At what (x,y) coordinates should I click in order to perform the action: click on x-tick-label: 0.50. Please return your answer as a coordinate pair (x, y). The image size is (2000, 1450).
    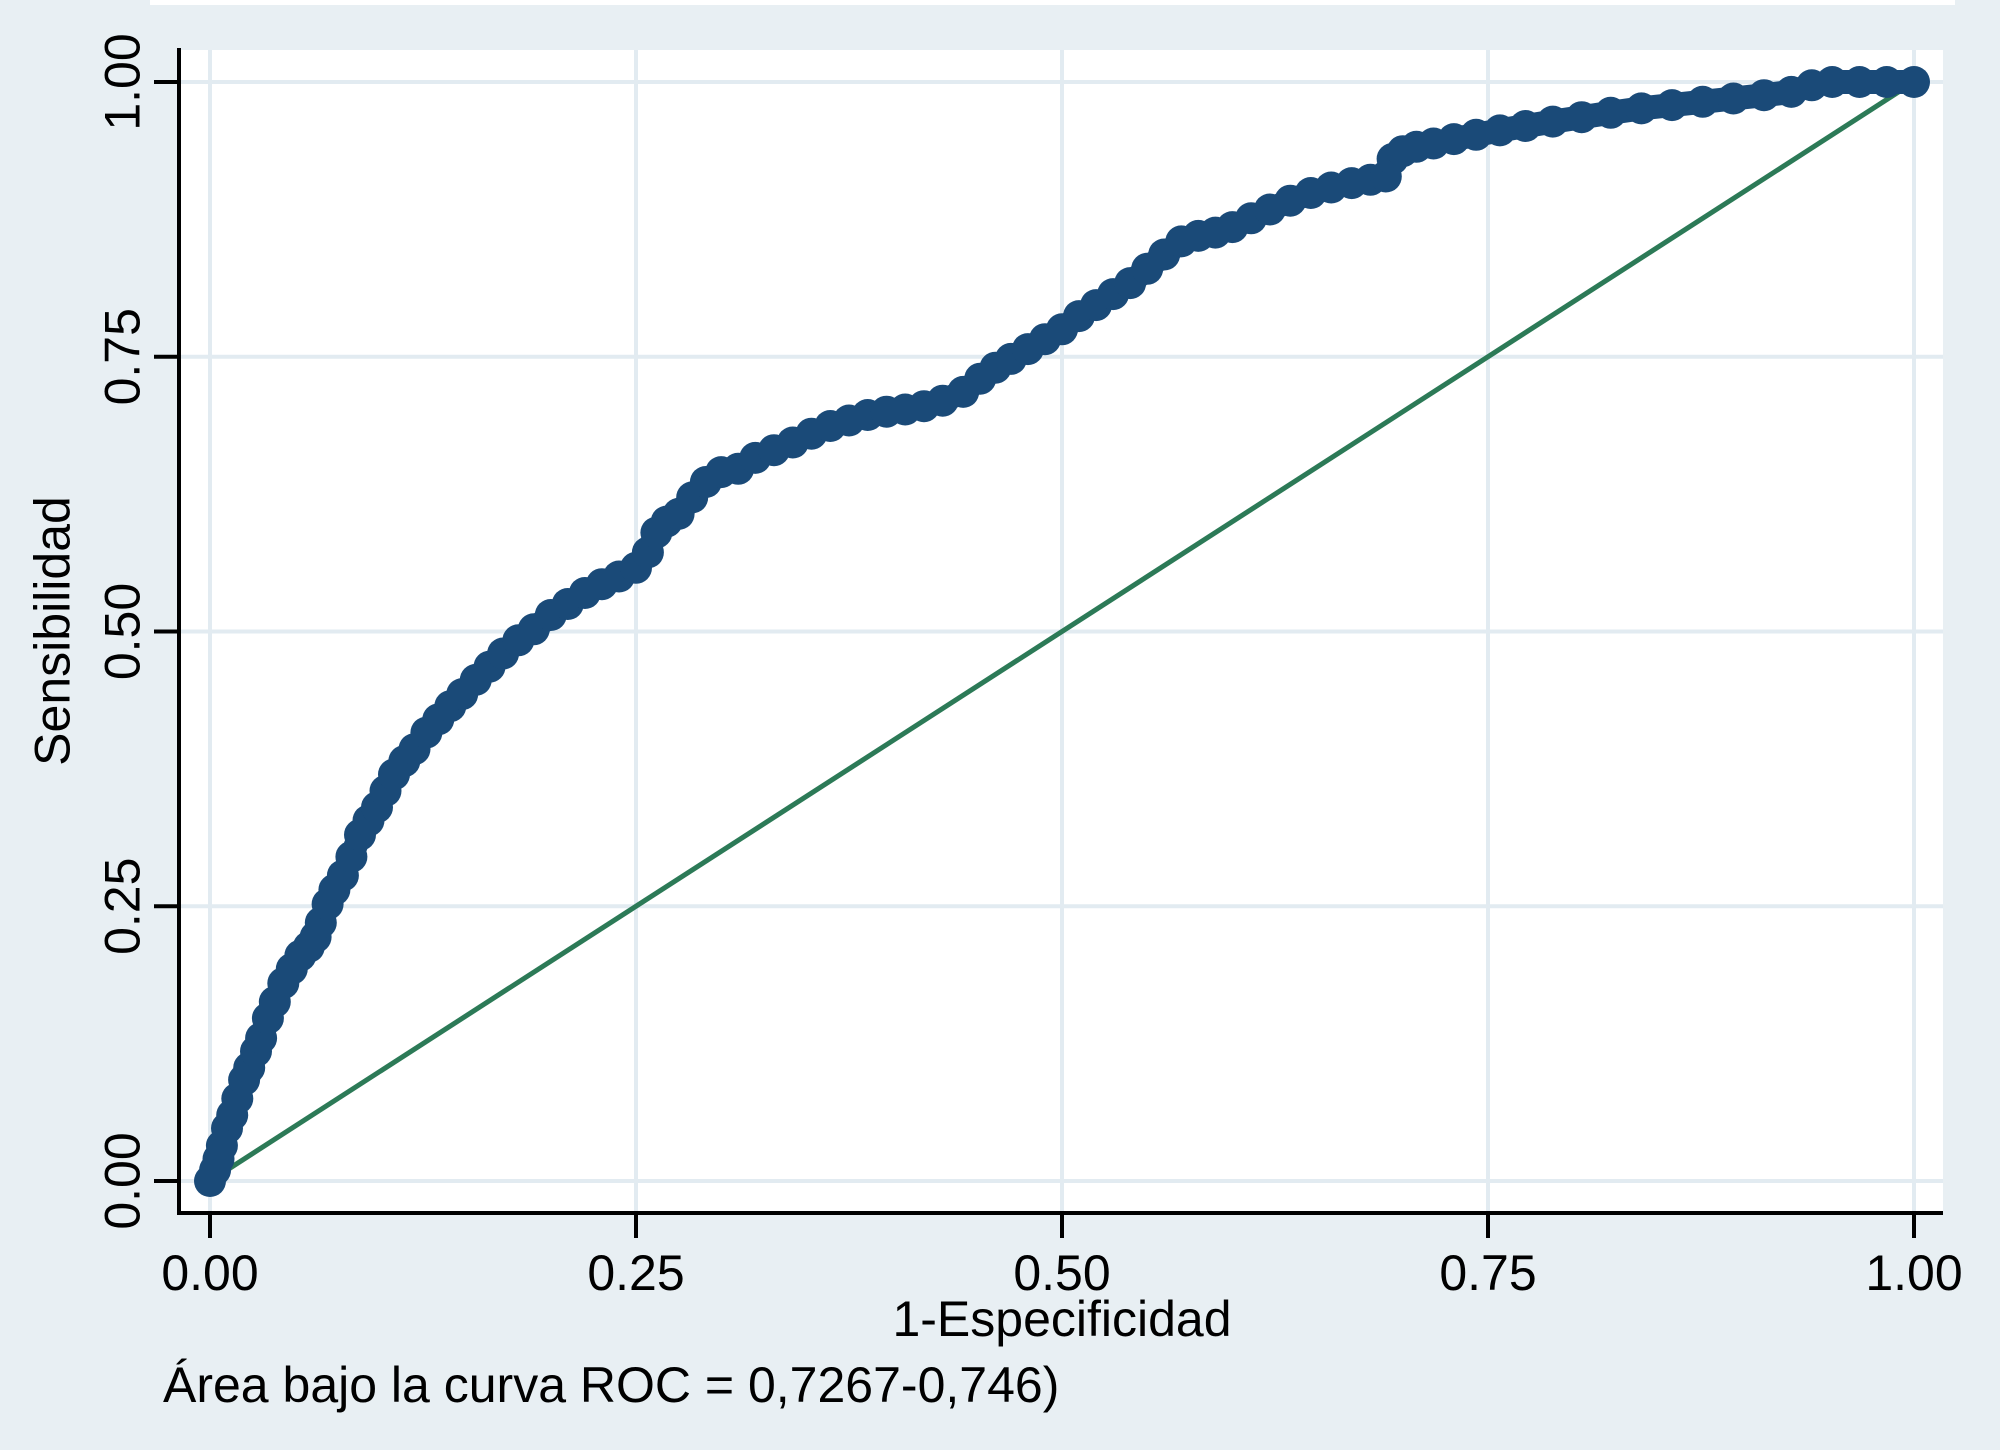
    Looking at the image, I should click on (1061, 1273).